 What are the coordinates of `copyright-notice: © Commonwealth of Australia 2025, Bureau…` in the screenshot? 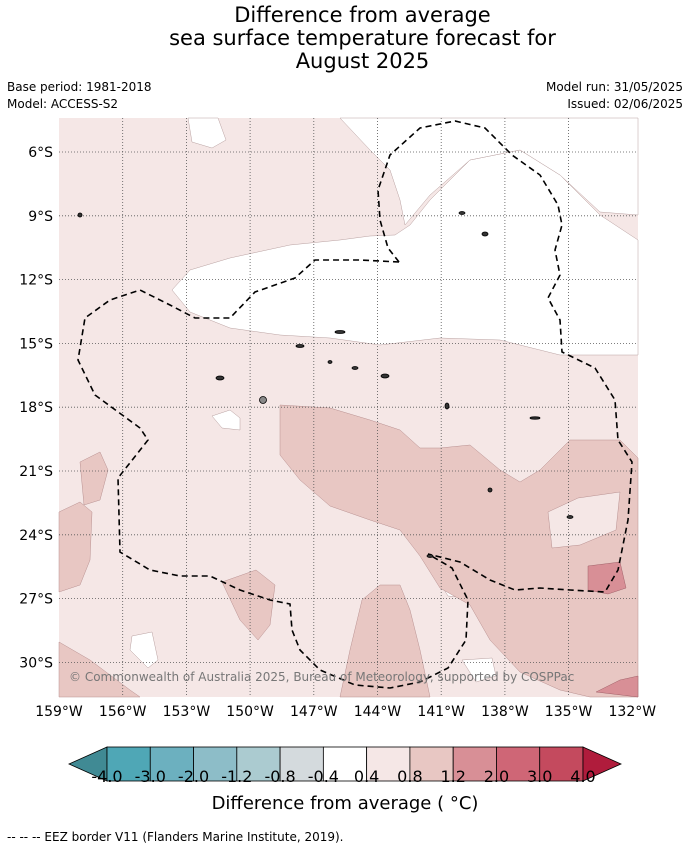 It's located at (321, 677).